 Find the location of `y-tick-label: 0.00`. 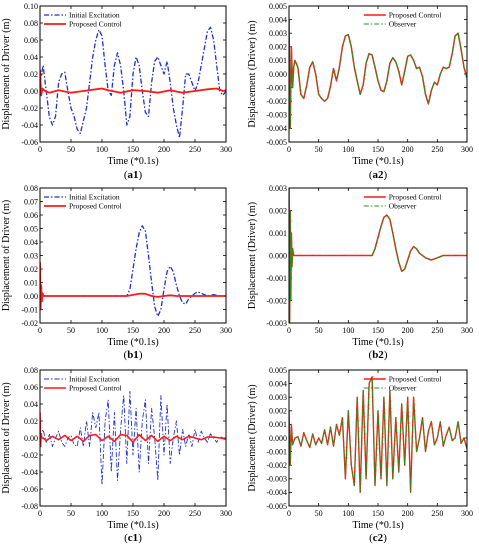

y-tick-label: 0.00 is located at coordinates (31, 438).